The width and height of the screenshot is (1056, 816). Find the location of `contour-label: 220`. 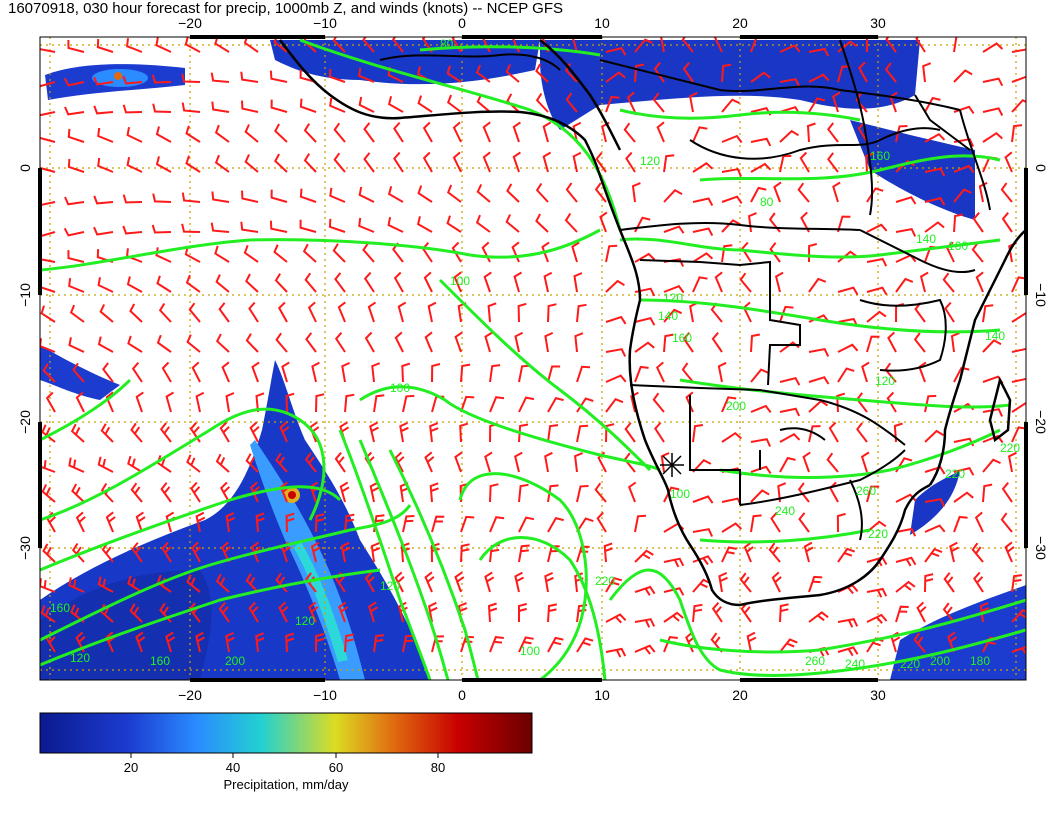

contour-label: 220 is located at coordinates (605, 581).